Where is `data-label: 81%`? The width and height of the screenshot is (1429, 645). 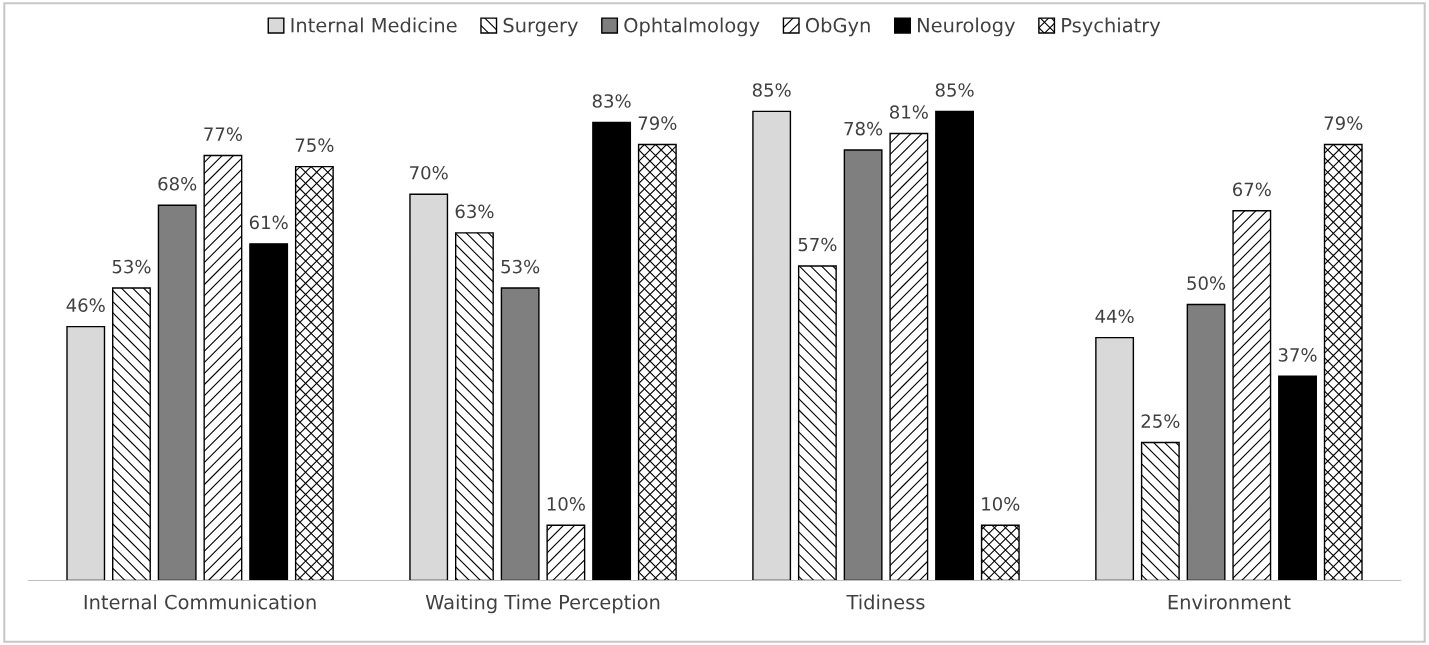 data-label: 81% is located at coordinates (909, 112).